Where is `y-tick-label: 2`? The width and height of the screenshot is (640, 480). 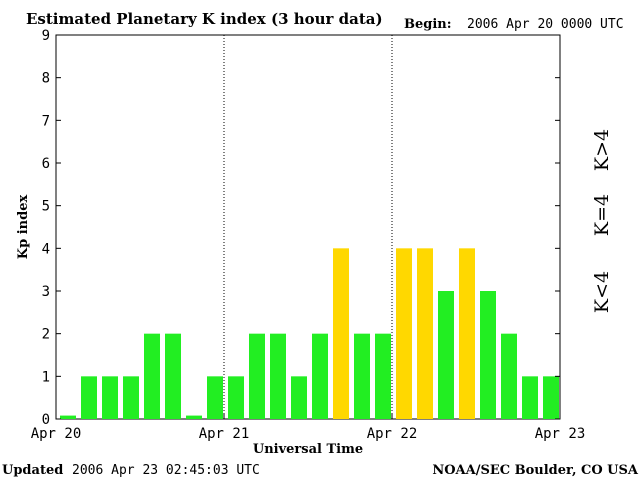
y-tick-label: 2 is located at coordinates (46, 335).